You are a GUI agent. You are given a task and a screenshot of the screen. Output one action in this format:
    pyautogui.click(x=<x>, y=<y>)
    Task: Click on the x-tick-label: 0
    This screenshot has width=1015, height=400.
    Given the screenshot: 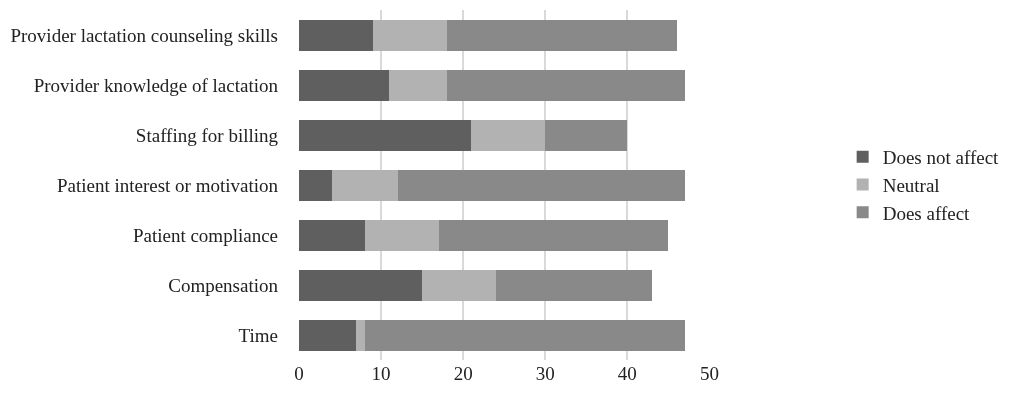 What is the action you would take?
    pyautogui.click(x=299, y=373)
    